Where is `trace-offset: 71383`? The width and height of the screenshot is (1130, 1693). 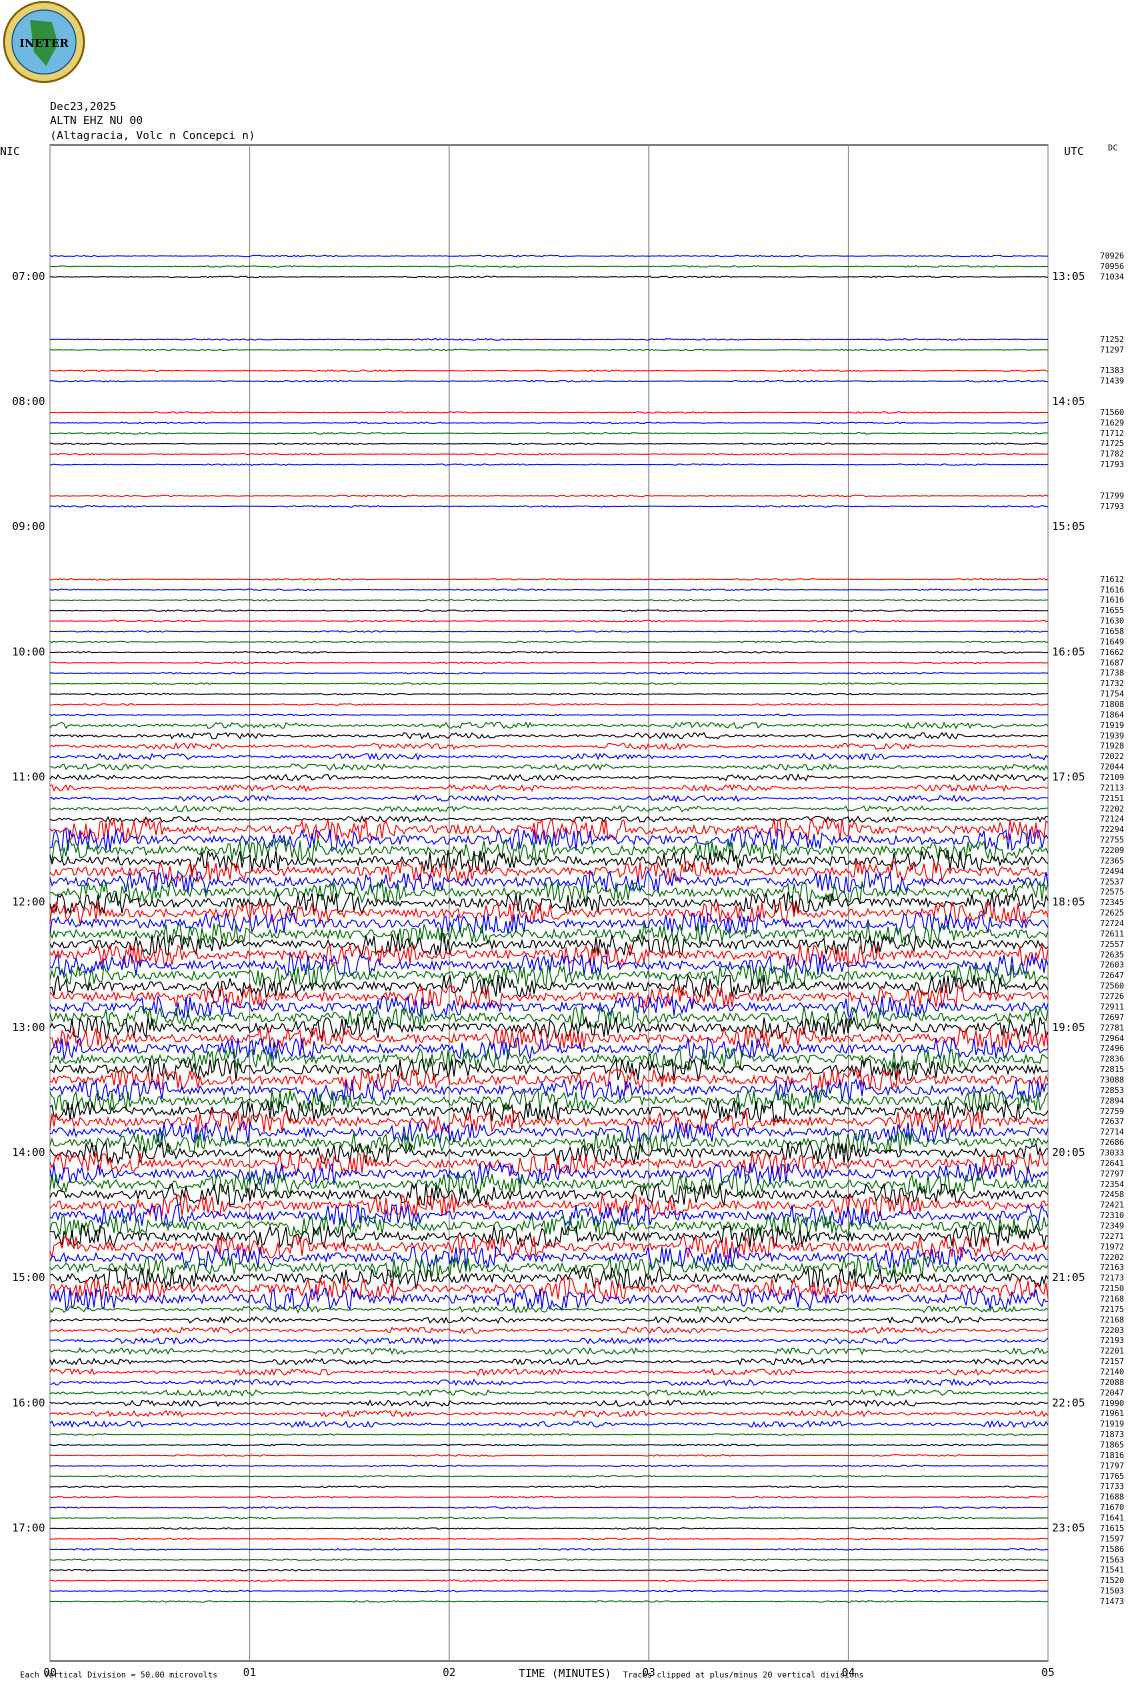
trace-offset: 71383 is located at coordinates (1112, 370).